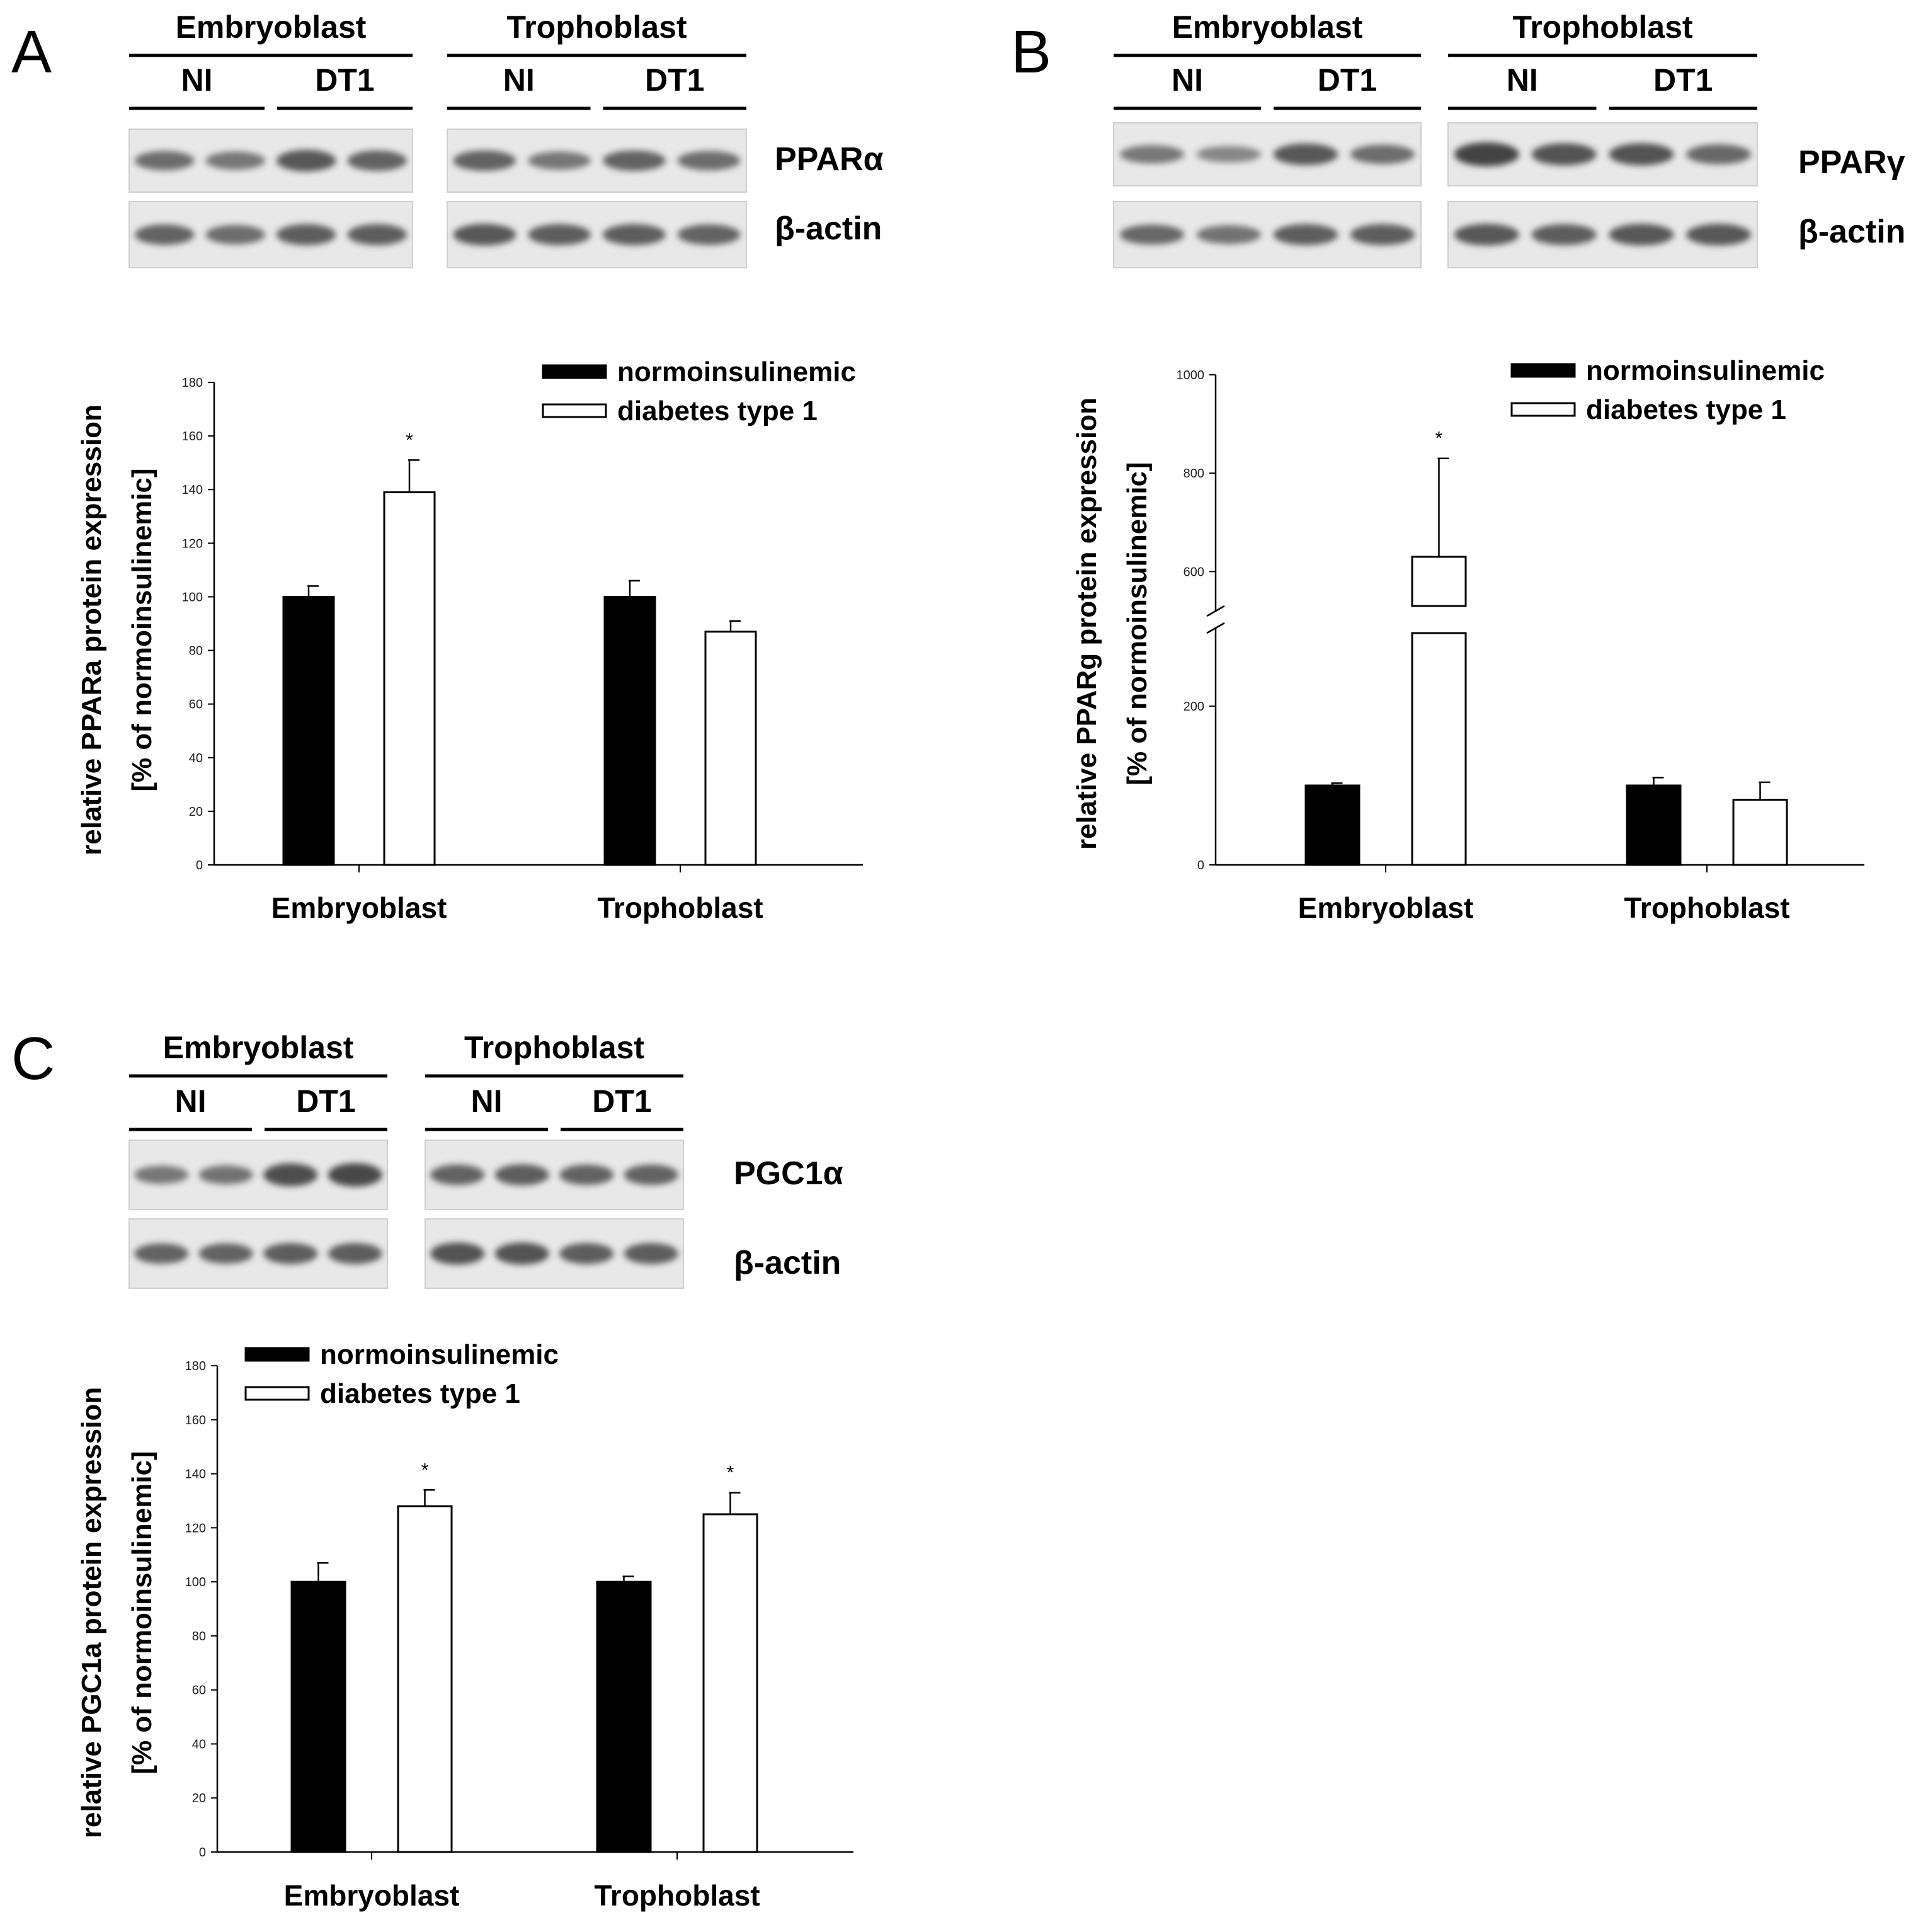 The height and width of the screenshot is (1932, 1928). What do you see at coordinates (192, 436) in the screenshot?
I see `y-tick-label: 160` at bounding box center [192, 436].